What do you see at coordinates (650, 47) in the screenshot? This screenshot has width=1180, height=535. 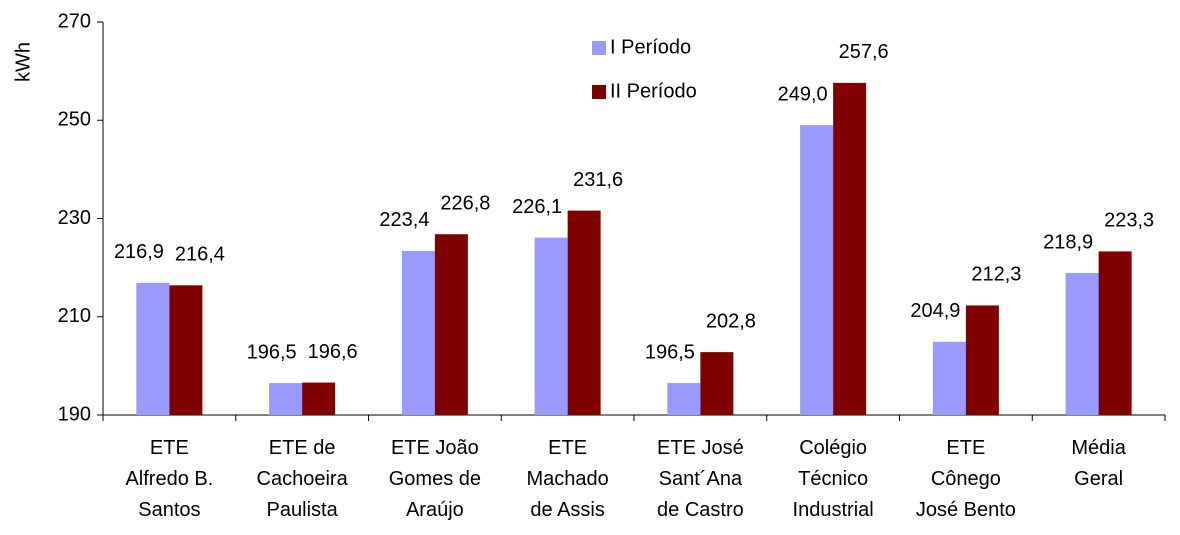 I see `legend-label: I Período` at bounding box center [650, 47].